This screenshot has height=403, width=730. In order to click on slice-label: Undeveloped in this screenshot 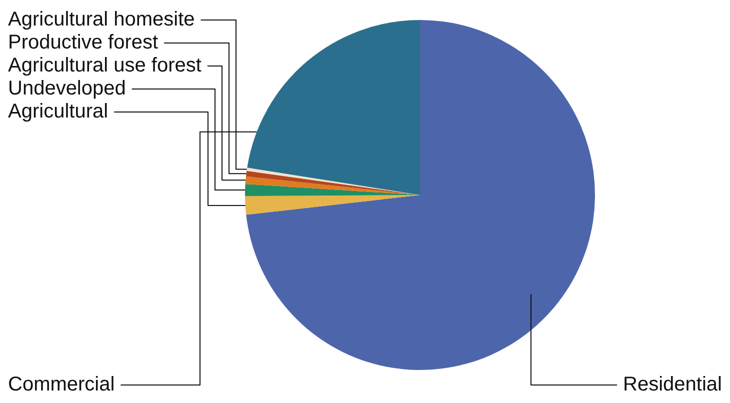, I will do `click(67, 89)`.